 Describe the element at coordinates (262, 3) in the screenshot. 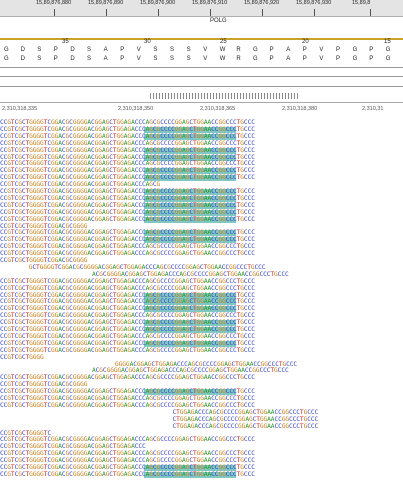

I see `ruler-tick-label: 15,89,876,920` at that location.